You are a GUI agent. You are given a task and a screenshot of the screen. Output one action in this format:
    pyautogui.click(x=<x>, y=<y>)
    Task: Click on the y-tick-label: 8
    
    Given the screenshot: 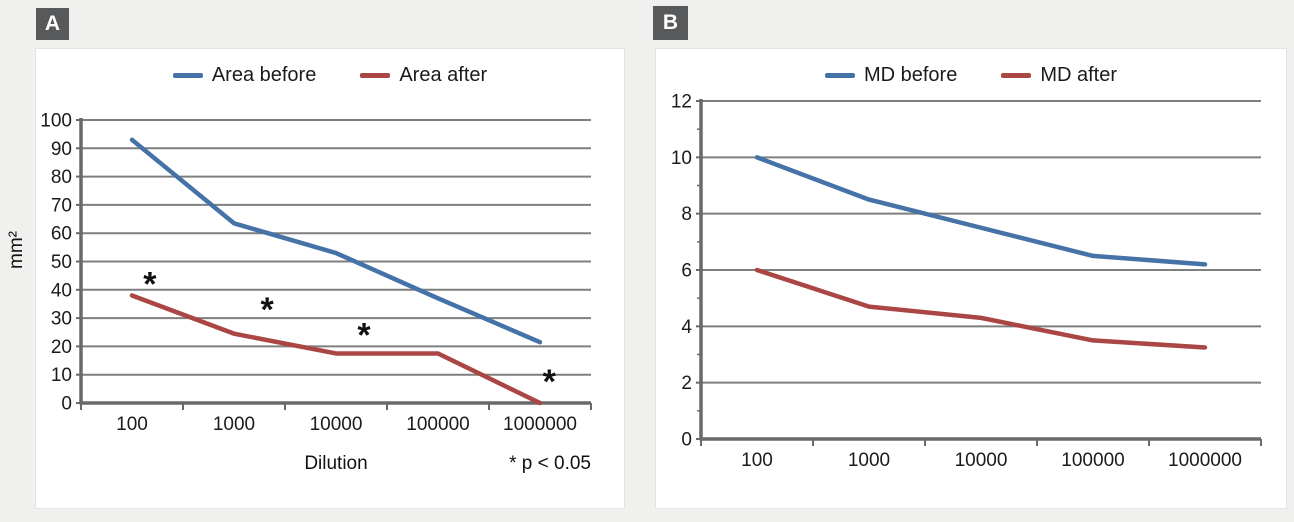 What is the action you would take?
    pyautogui.click(x=686, y=214)
    